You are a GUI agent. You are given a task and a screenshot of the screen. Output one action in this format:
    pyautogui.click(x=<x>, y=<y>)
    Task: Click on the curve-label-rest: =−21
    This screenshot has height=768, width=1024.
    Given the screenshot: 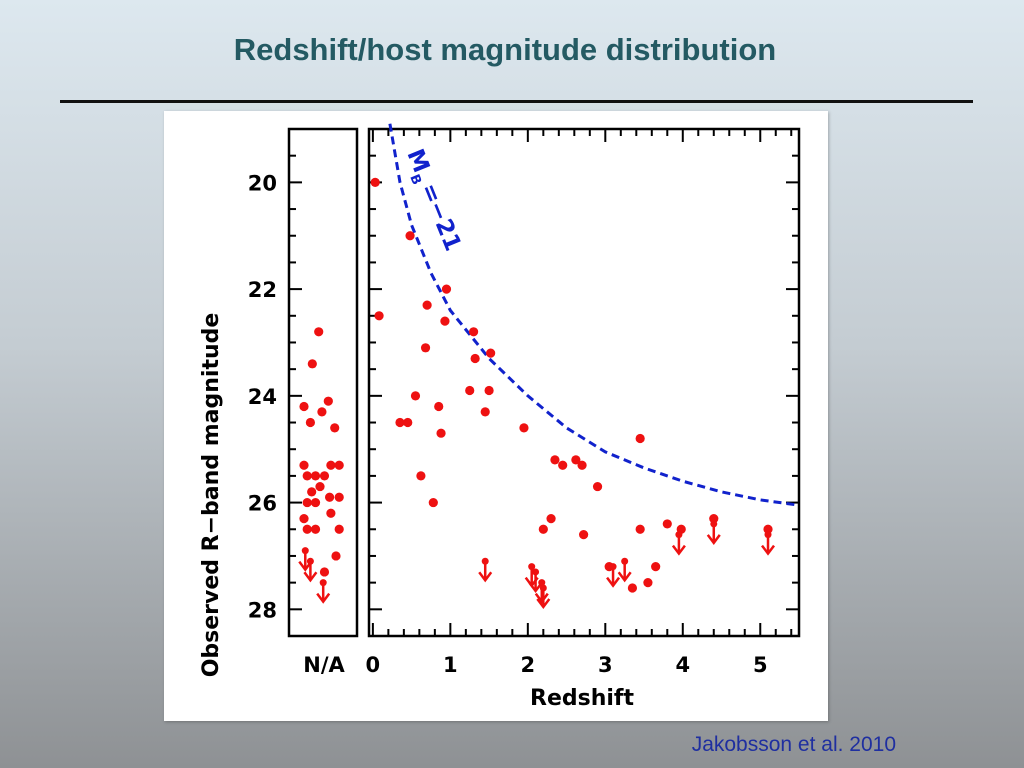 What is the action you would take?
    pyautogui.click(x=440, y=217)
    